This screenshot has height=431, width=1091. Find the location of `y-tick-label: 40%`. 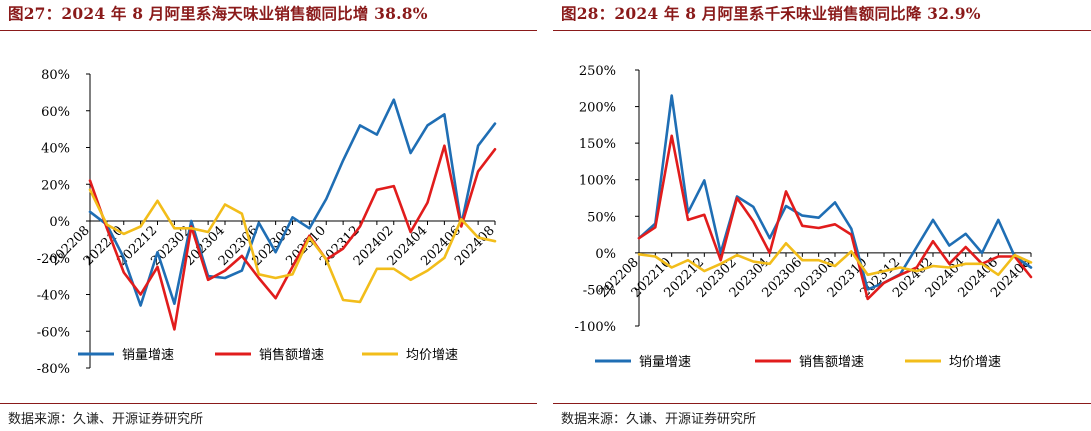

y-tick-label: 40% is located at coordinates (55, 149).